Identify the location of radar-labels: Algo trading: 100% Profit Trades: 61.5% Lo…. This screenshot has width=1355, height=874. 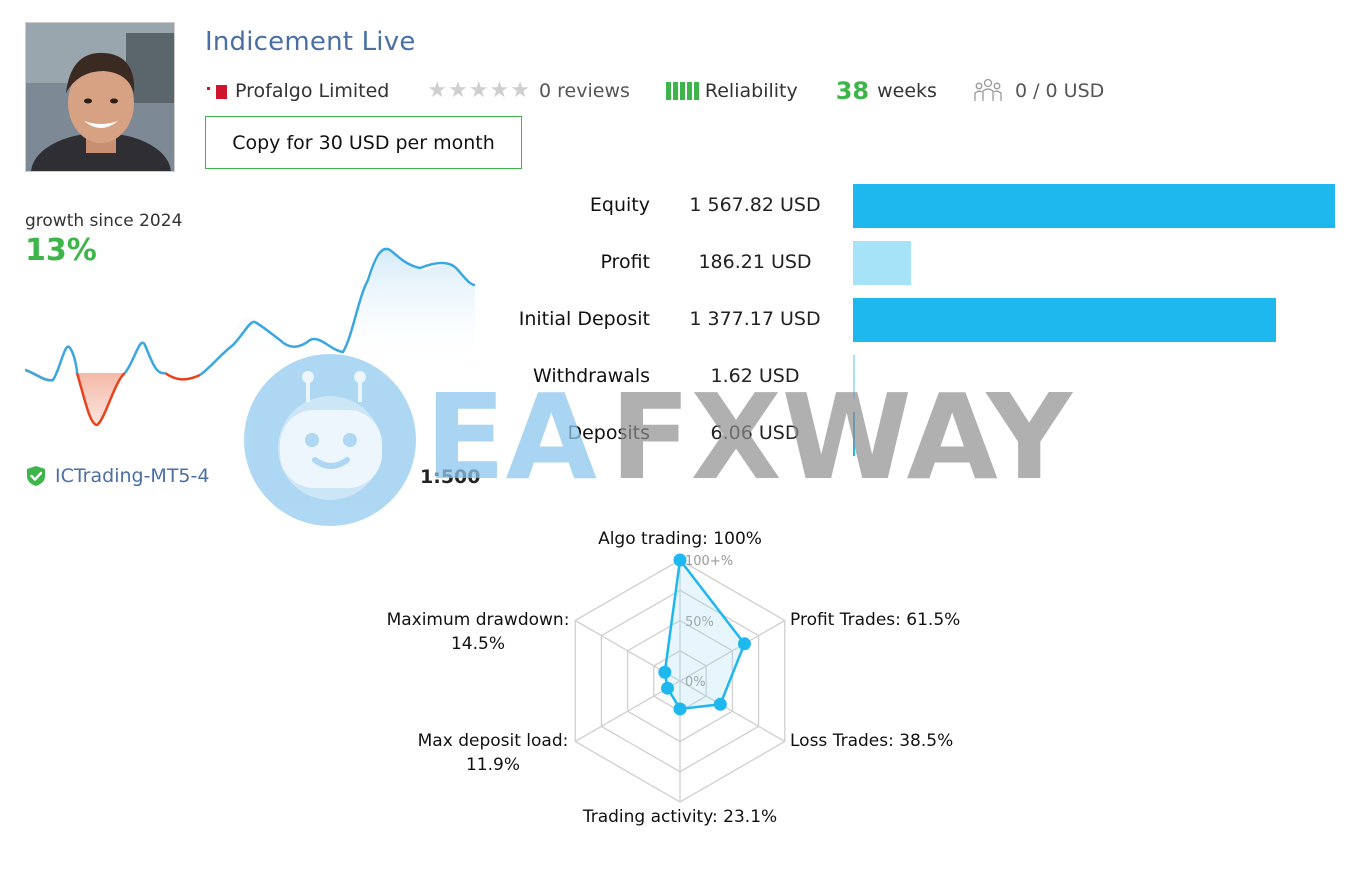
(674, 678).